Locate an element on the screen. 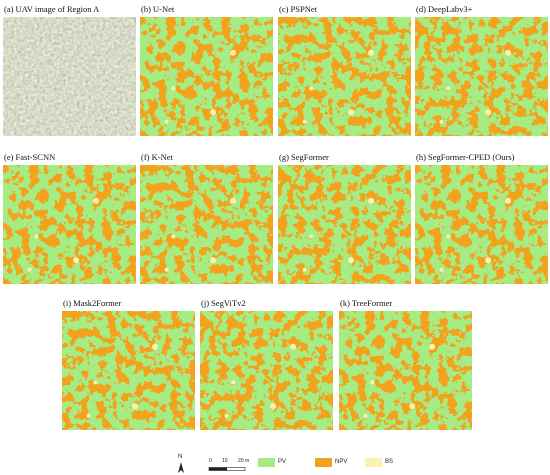 The width and height of the screenshot is (550, 475). panel-caption: (a) UAV image of Region A is located at coordinates (52, 9).